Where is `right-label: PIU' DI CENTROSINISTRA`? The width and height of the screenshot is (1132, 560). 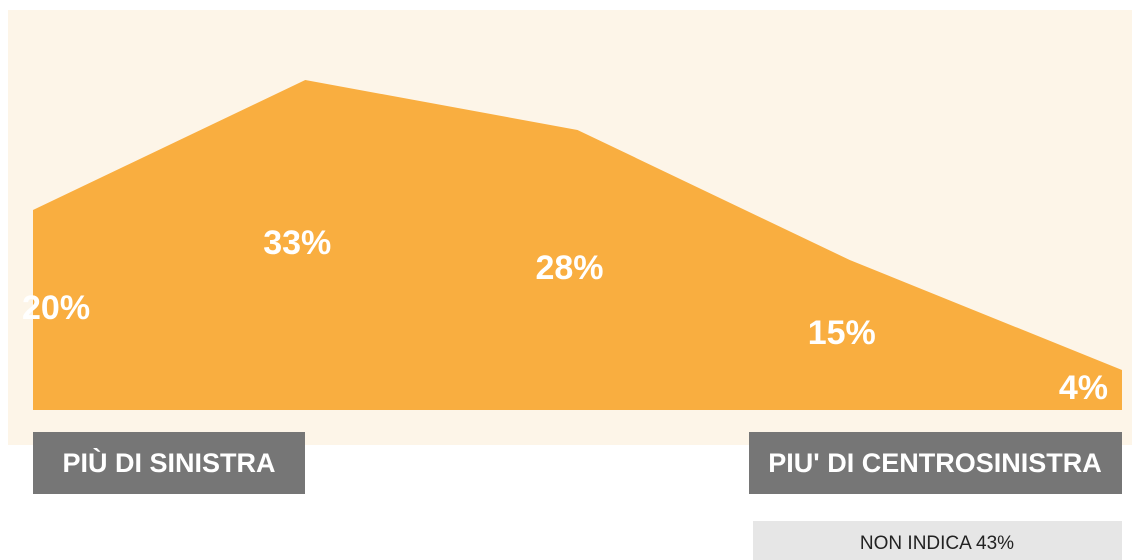 right-label: PIU' DI CENTROSINISTRA is located at coordinates (934, 463).